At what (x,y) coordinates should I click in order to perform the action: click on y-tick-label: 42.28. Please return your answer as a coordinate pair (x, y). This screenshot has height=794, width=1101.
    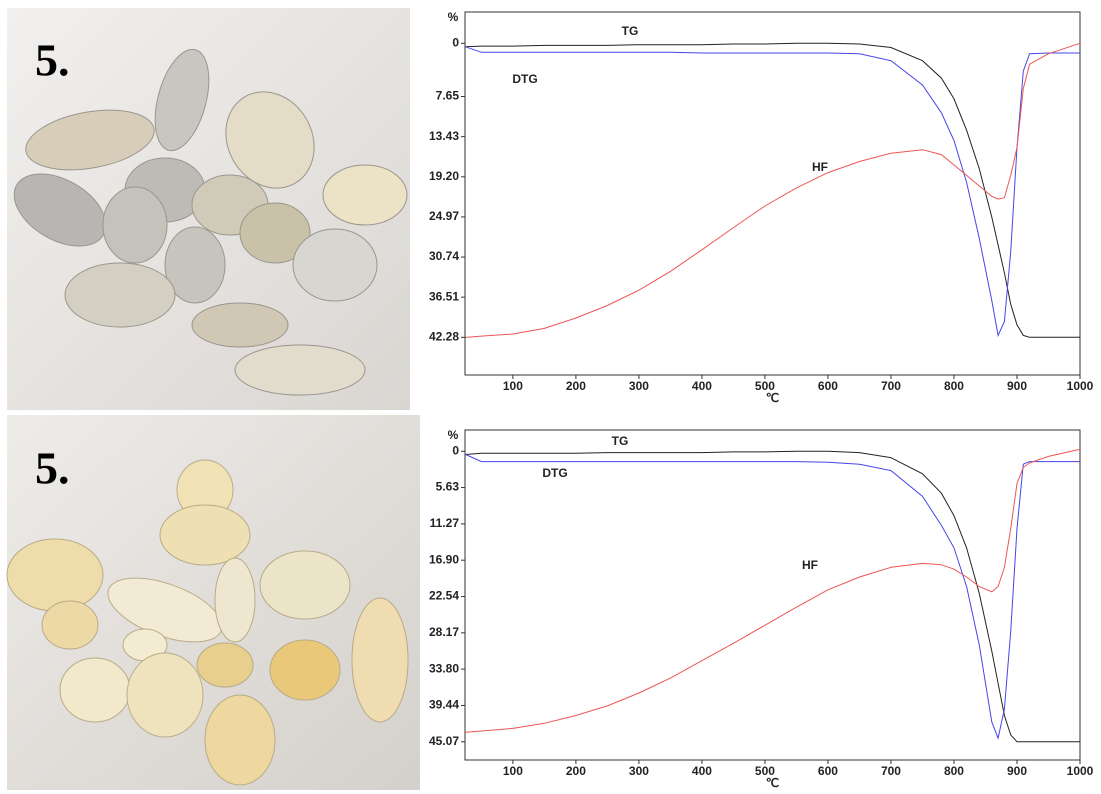
    Looking at the image, I should click on (444, 336).